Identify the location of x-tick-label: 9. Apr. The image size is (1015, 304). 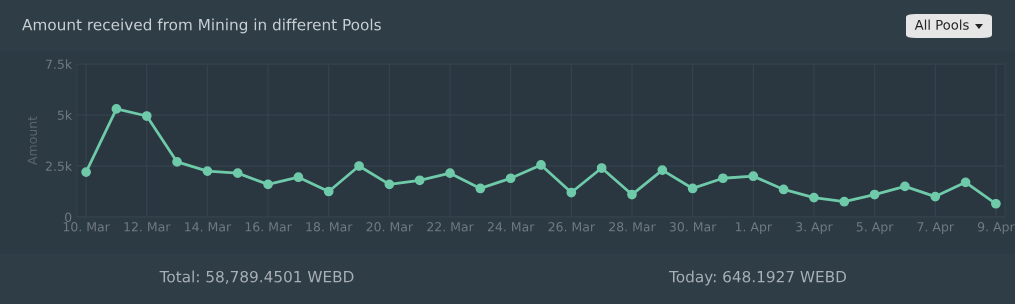
(996, 228).